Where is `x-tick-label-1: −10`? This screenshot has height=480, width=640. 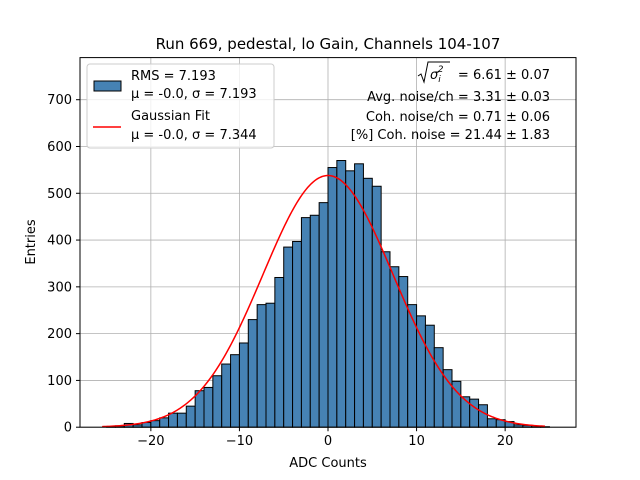 x-tick-label-1: −10 is located at coordinates (239, 441).